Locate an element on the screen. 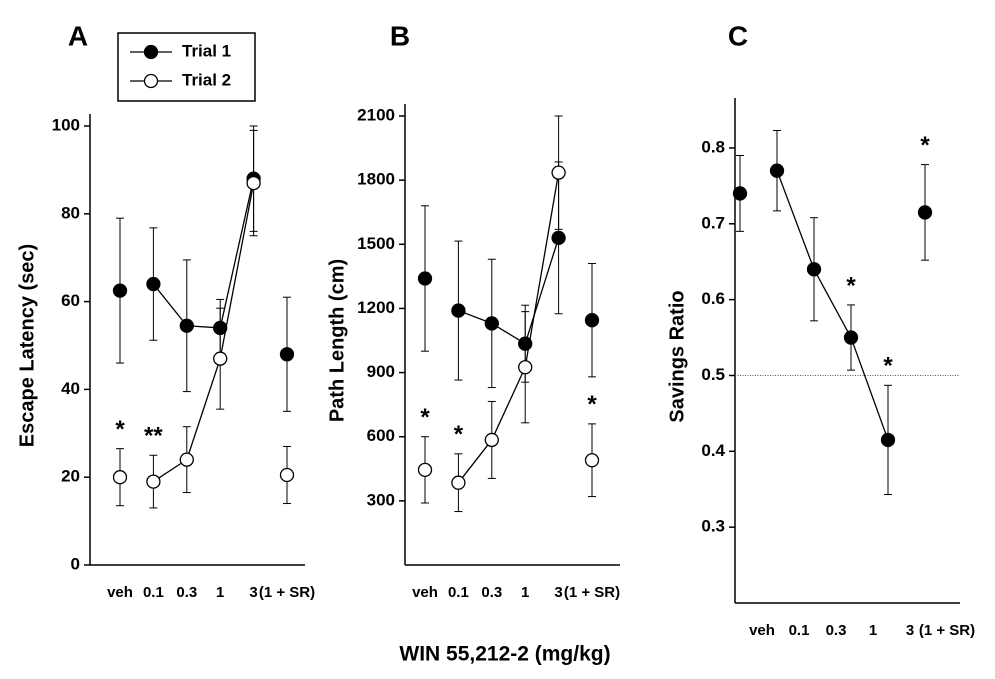 Image resolution: width=995 pixels, height=679 pixels. y-tick-label: 0.5 is located at coordinates (713, 374).